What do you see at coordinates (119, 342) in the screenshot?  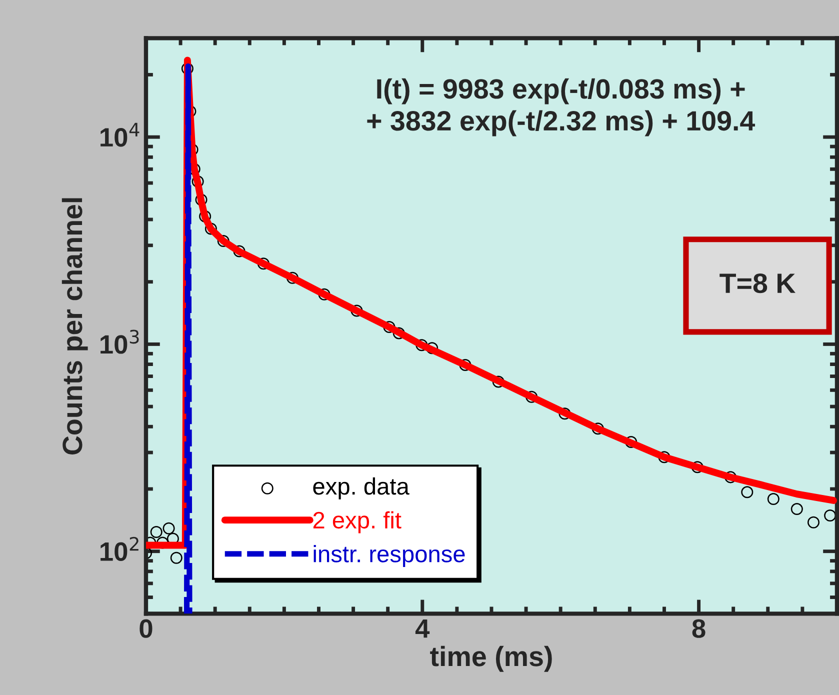 I see `y-tick-label: 10$^{3}$` at bounding box center [119, 342].